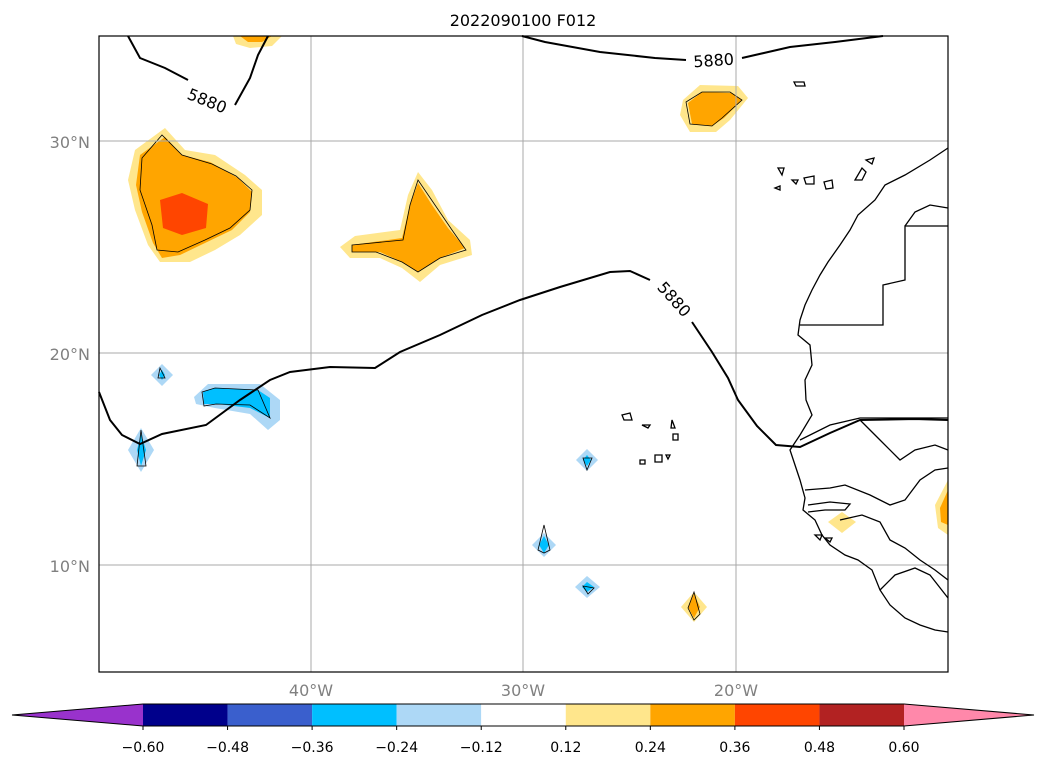 The image size is (1047, 765). Describe the element at coordinates (842, 522) in the screenshot. I see `anomaly-blob-coast` at that location.